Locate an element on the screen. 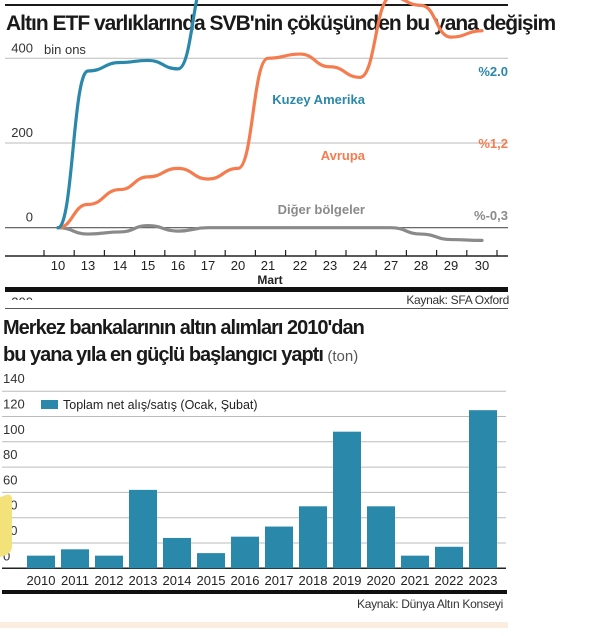 This screenshot has width=605, height=636. chart1-bottom-bar is located at coordinates (256, 289).